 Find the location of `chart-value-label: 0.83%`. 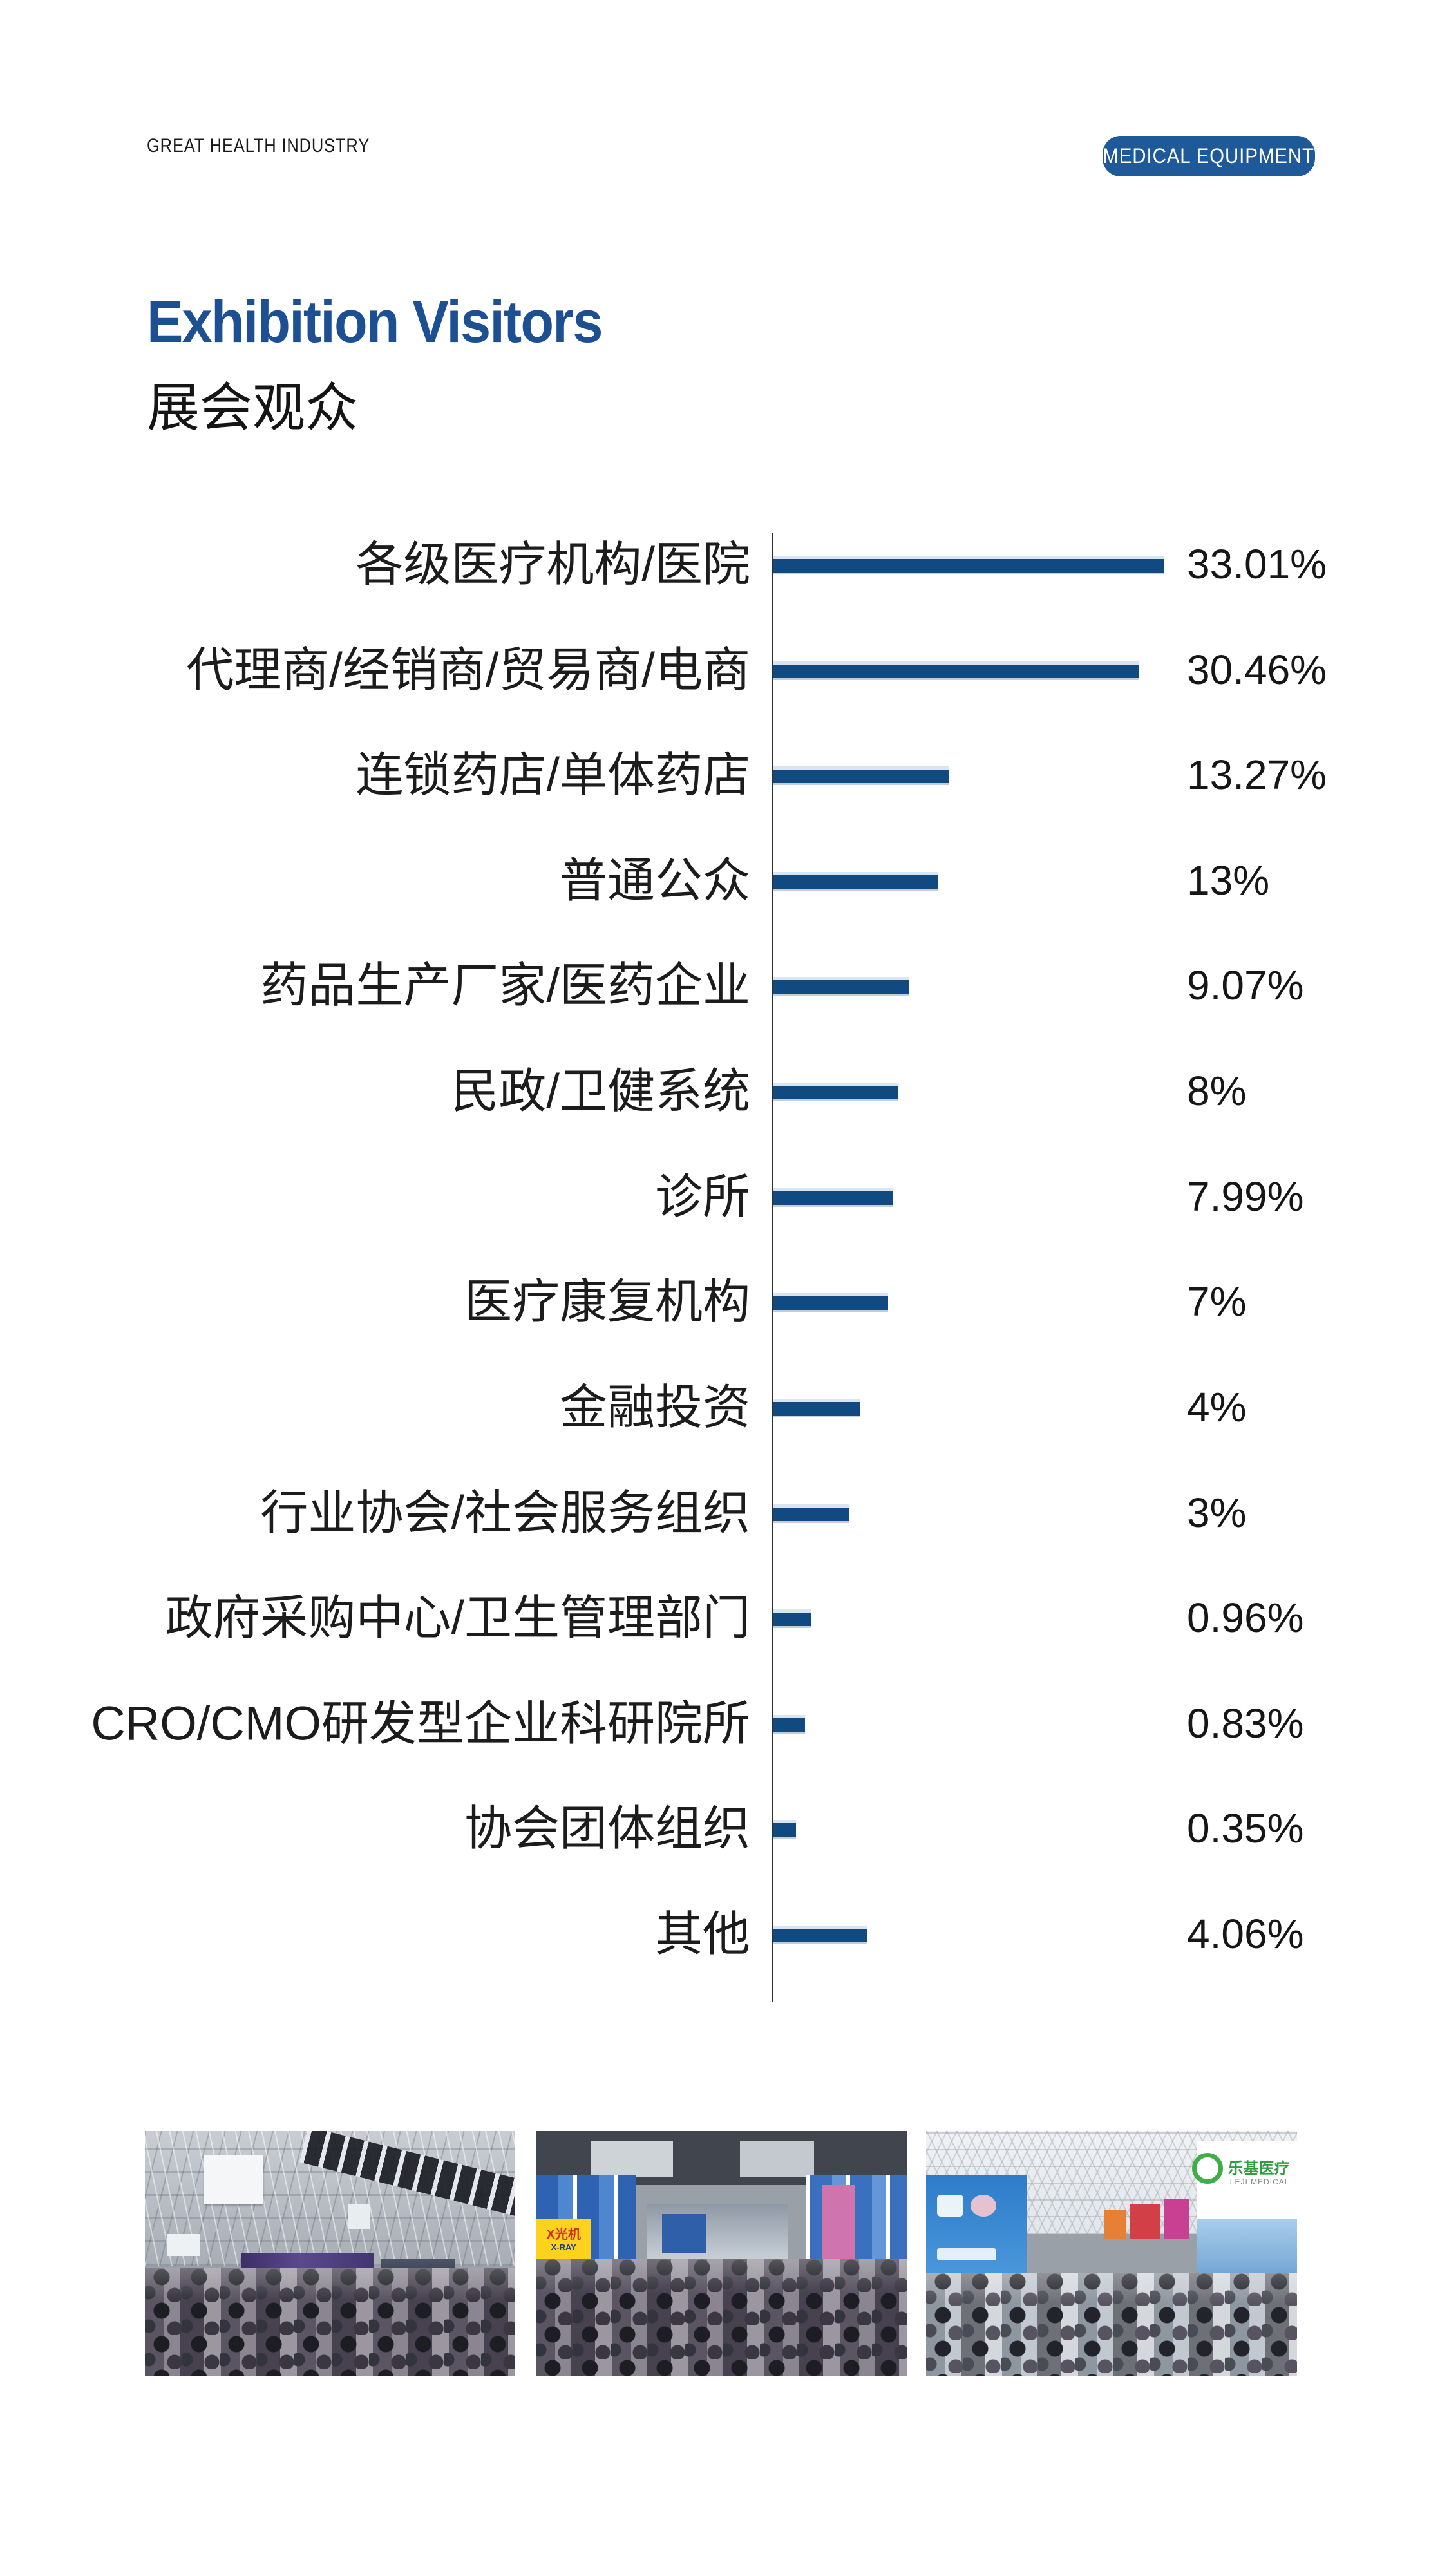

chart-value-label: 0.83% is located at coordinates (1245, 1723).